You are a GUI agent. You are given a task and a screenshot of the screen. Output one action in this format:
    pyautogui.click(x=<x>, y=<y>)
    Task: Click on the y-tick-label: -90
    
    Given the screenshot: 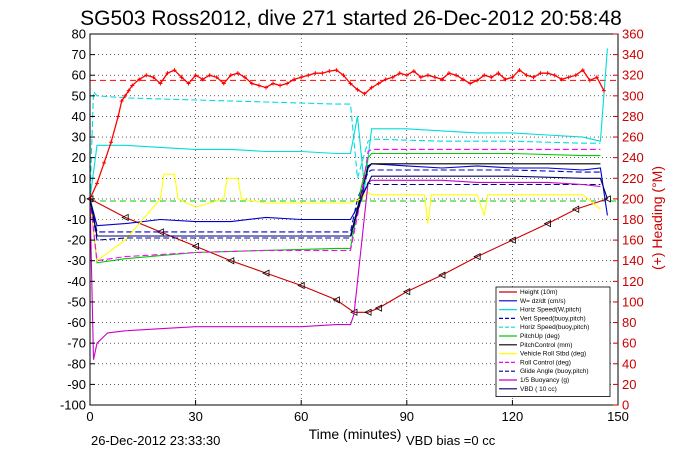 What is the action you would take?
    pyautogui.click(x=76, y=384)
    